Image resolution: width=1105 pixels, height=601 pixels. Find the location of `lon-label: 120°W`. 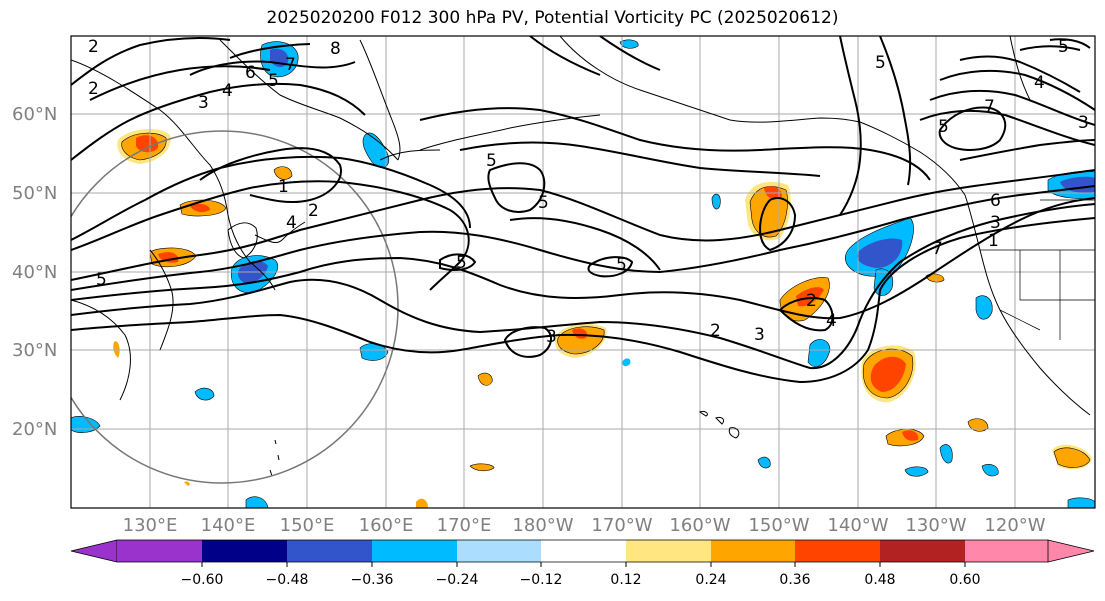

lon-label: 120°W is located at coordinates (1014, 525).